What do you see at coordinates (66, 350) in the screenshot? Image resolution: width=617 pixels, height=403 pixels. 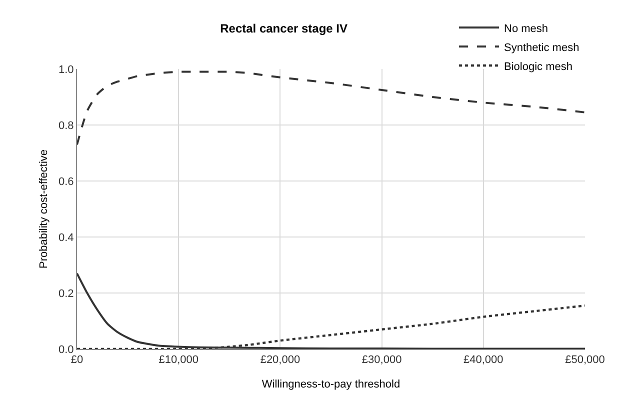 I see `y-tick-label: 0.0` at bounding box center [66, 350].